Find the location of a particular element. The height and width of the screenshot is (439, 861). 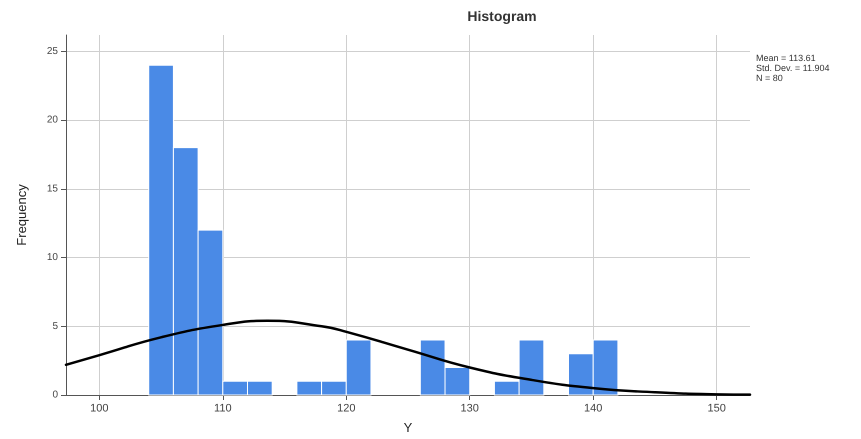

y-tick-label: 0 is located at coordinates (55, 395).